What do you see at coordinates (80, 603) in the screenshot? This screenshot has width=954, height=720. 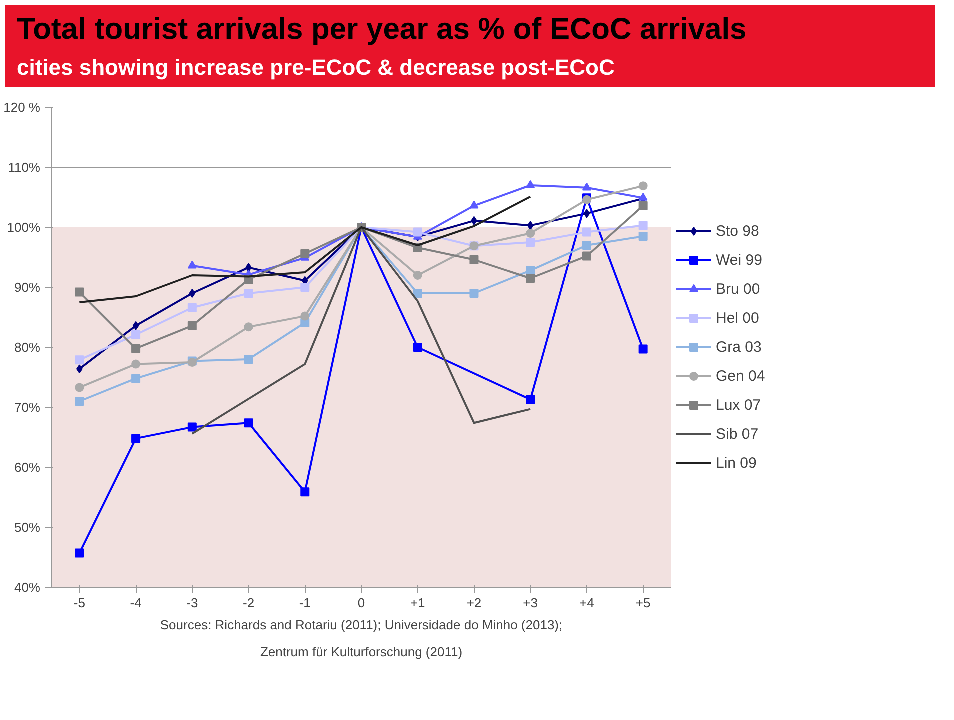 I see `x-tick-label: -5` at bounding box center [80, 603].